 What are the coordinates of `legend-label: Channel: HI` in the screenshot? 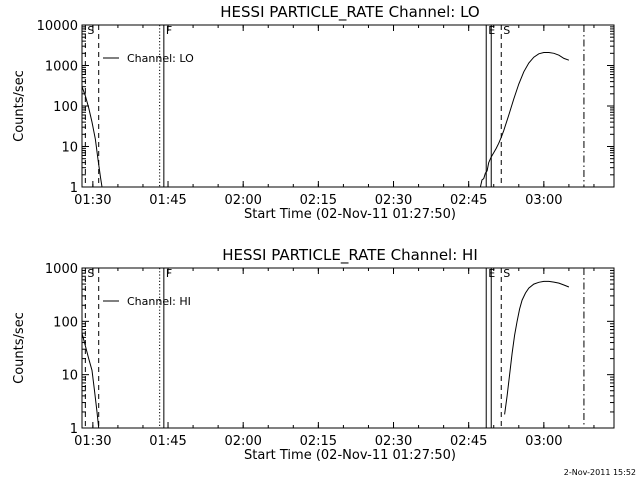 It's located at (159, 301).